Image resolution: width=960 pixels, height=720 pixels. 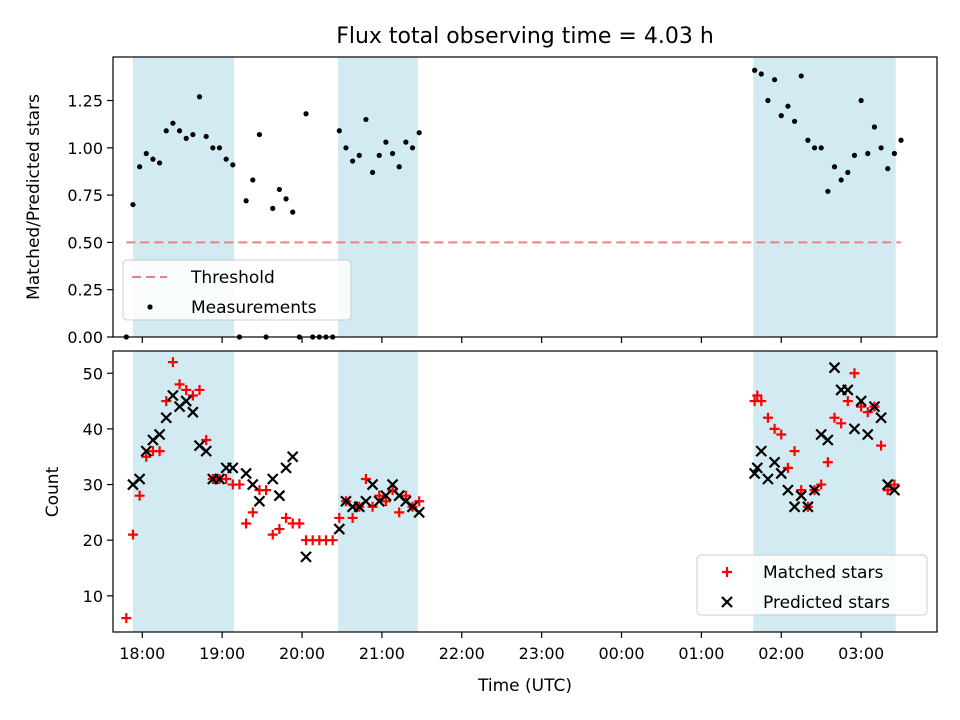 What do you see at coordinates (93, 596) in the screenshot?
I see `y-tick-label: 10` at bounding box center [93, 596].